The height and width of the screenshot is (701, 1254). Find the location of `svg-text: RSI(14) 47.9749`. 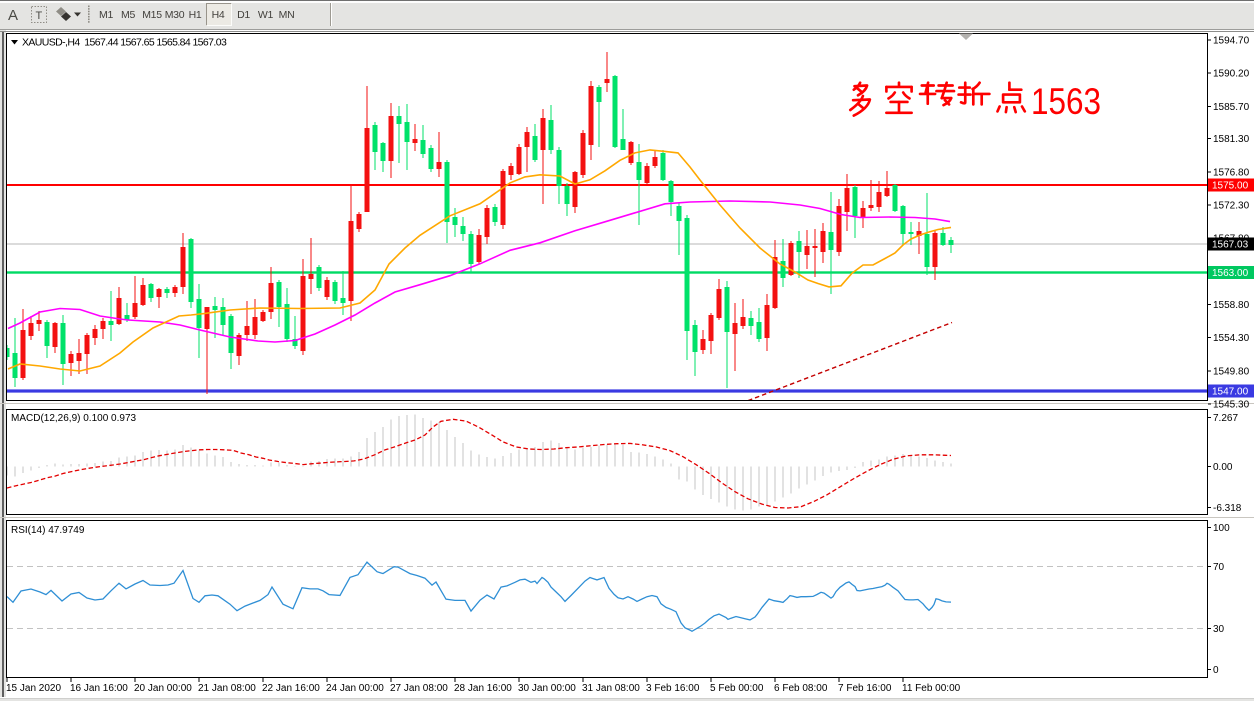

svg-text: RSI(14) 47.9749 is located at coordinates (48, 530).